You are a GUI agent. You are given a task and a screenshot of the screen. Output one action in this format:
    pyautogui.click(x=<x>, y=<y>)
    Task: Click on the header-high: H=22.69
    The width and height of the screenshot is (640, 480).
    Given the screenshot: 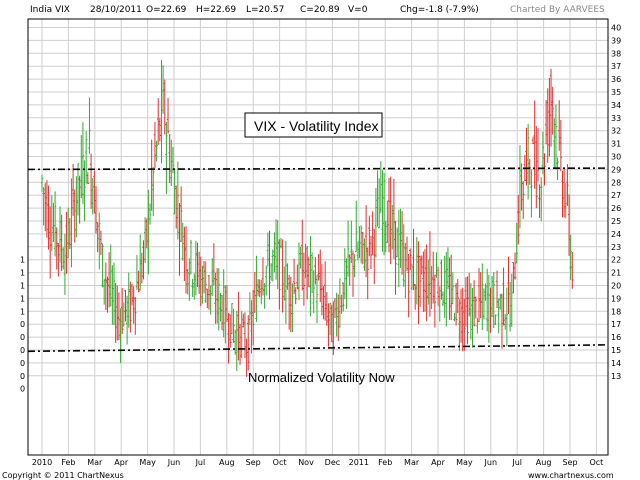 What is the action you would take?
    pyautogui.click(x=216, y=10)
    